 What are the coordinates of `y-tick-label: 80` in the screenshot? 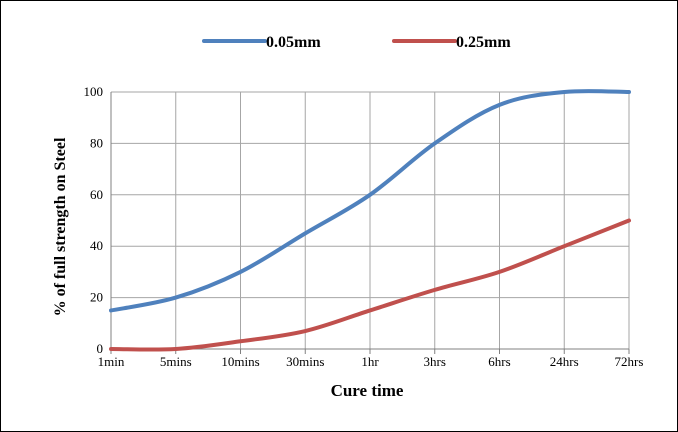 It's located at (96, 142).